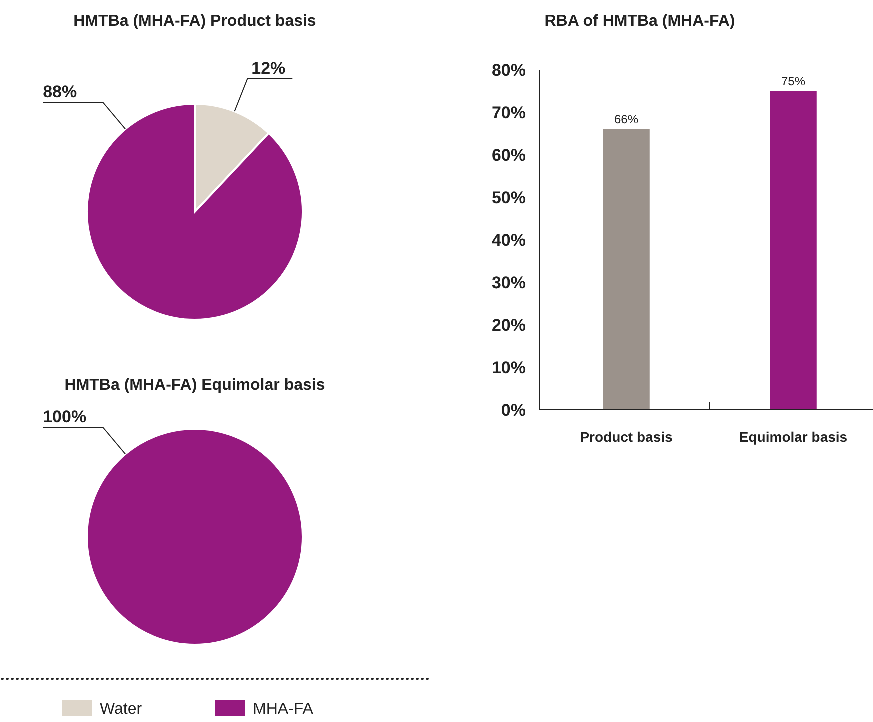 Image resolution: width=873 pixels, height=722 pixels. What do you see at coordinates (269, 68) in the screenshot?
I see `data-label: 12%` at bounding box center [269, 68].